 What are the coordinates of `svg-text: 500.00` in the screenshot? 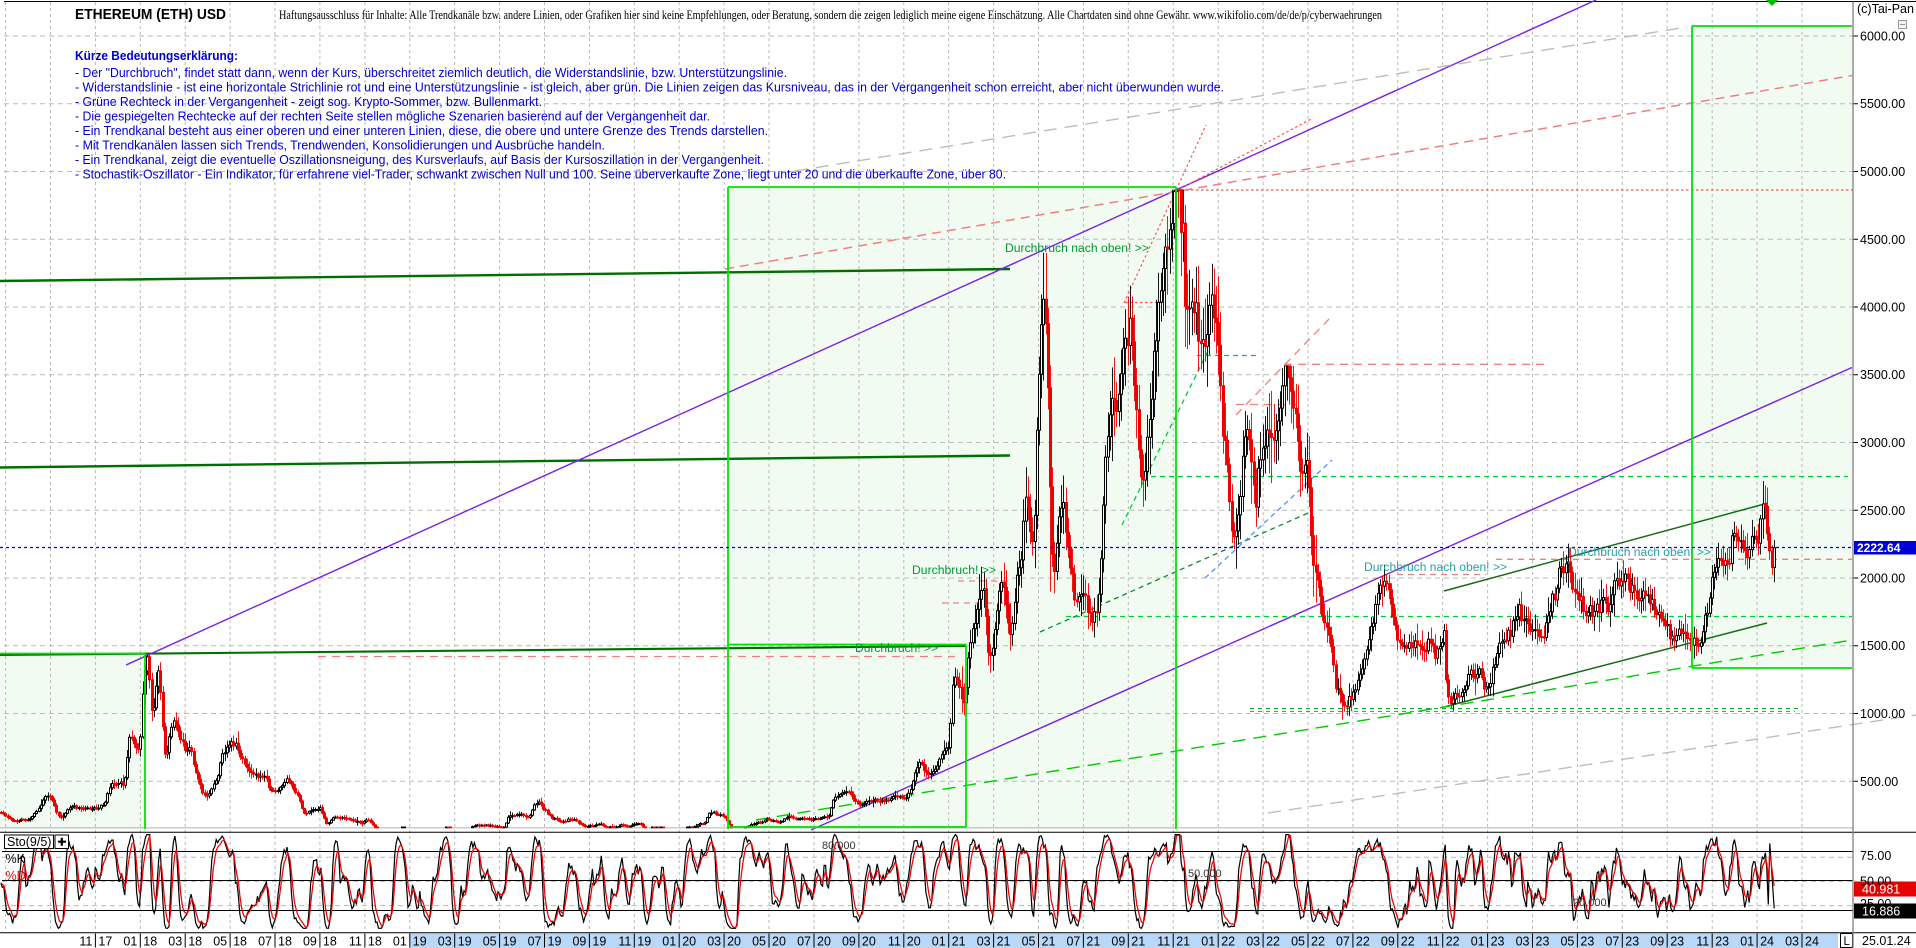 It's located at (1879, 782).